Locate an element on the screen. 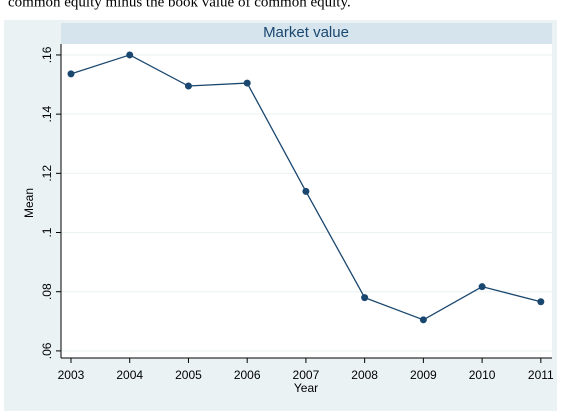 Image resolution: width=561 pixels, height=411 pixels. x-tick-label: 2006 is located at coordinates (247, 375).